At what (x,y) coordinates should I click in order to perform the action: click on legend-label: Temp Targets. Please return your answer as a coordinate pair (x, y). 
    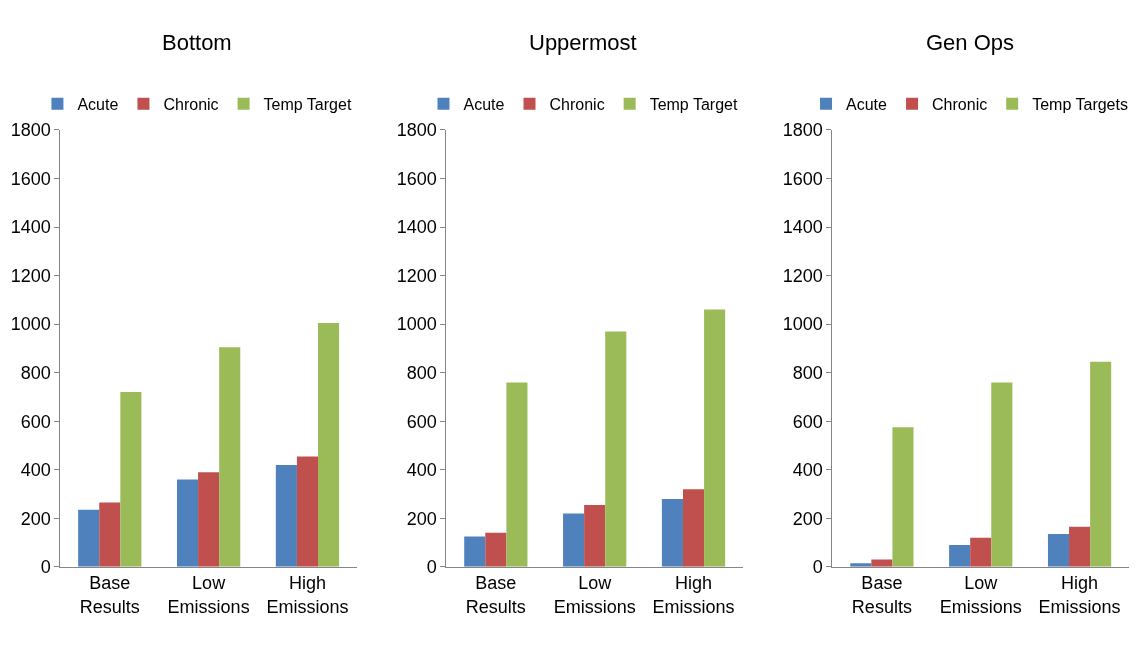
    Looking at the image, I should click on (1080, 104).